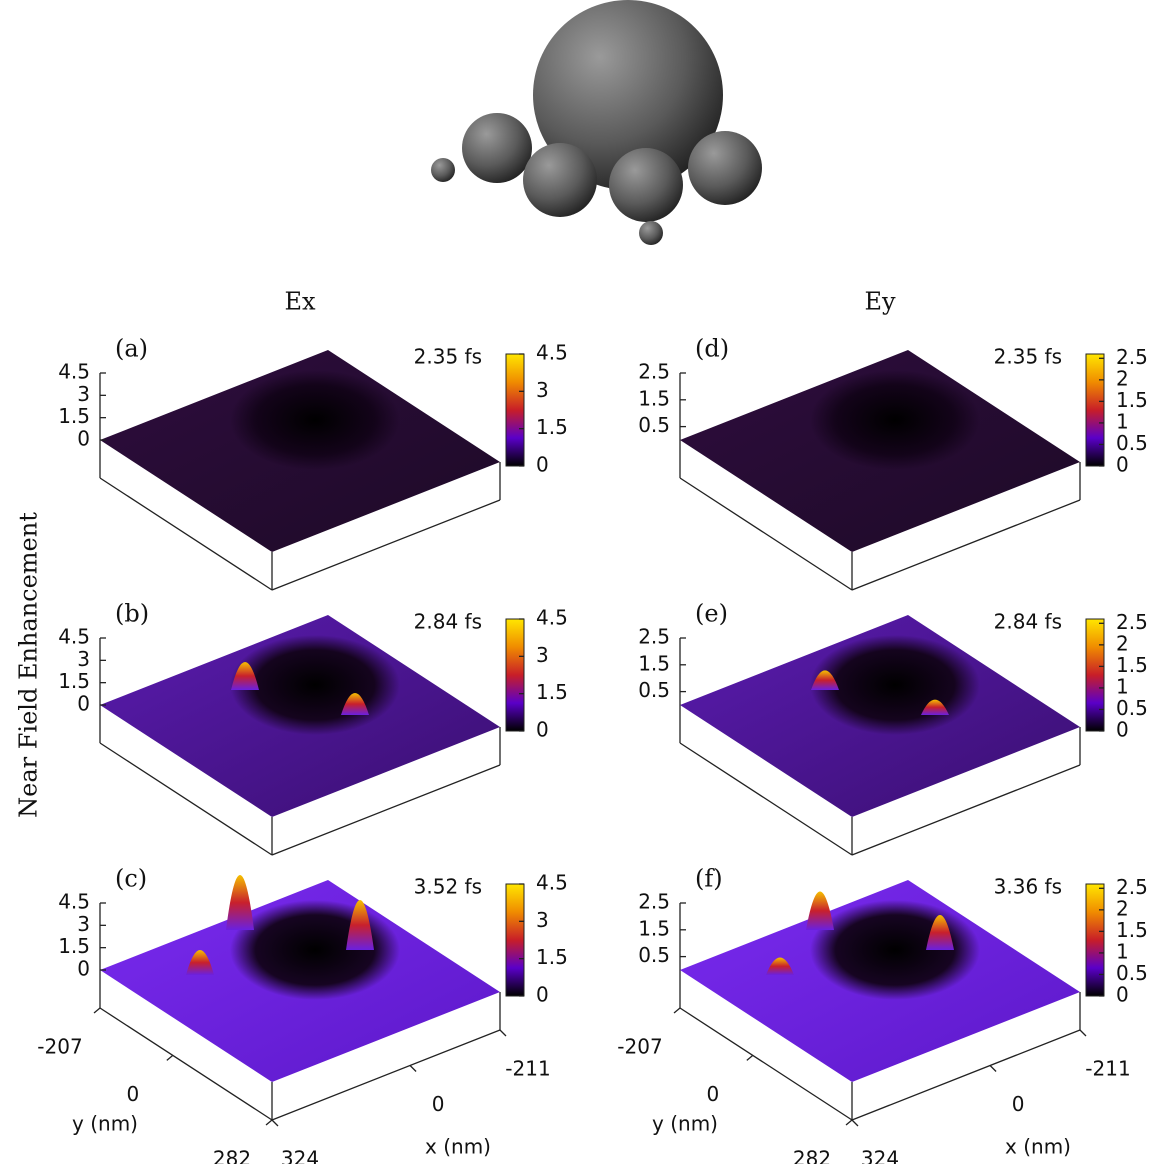 The image size is (1165, 1164). What do you see at coordinates (131, 349) in the screenshot?
I see `panel-label: (a)` at bounding box center [131, 349].